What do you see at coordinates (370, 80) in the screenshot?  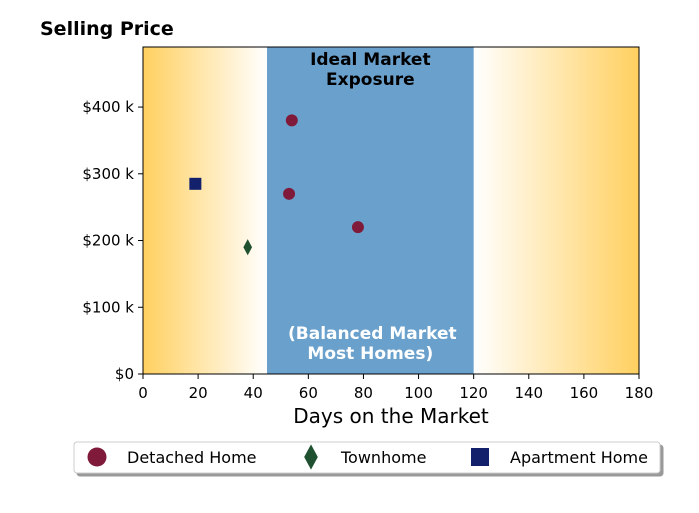 I see `band-top-label-line-2: Exposure` at bounding box center [370, 80].